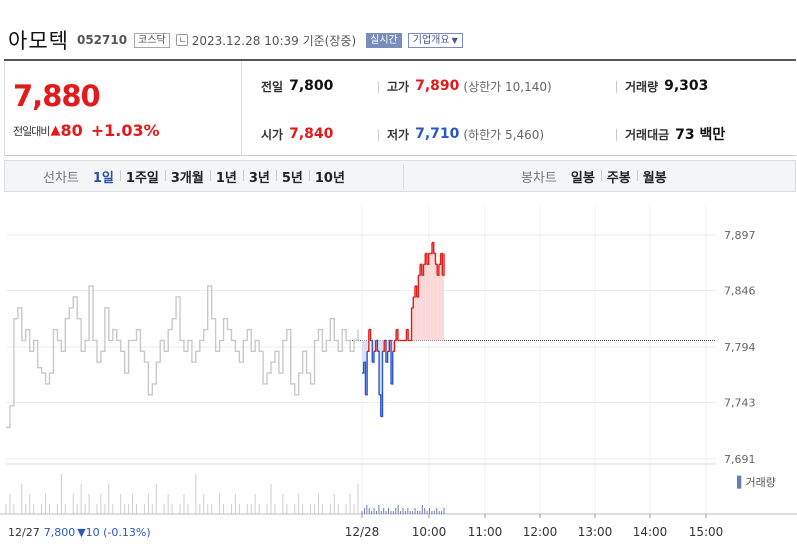 The height and width of the screenshot is (557, 797). I want to click on high-cell: 고가 7,890 (상한가 10,140), so click(469, 86).